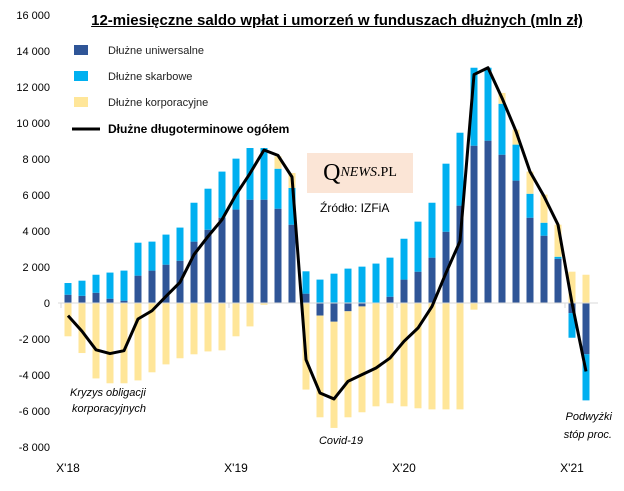 The image size is (624, 491). Describe the element at coordinates (156, 51) in the screenshot. I see `legend-label: Dłużne uniwersalne` at that location.